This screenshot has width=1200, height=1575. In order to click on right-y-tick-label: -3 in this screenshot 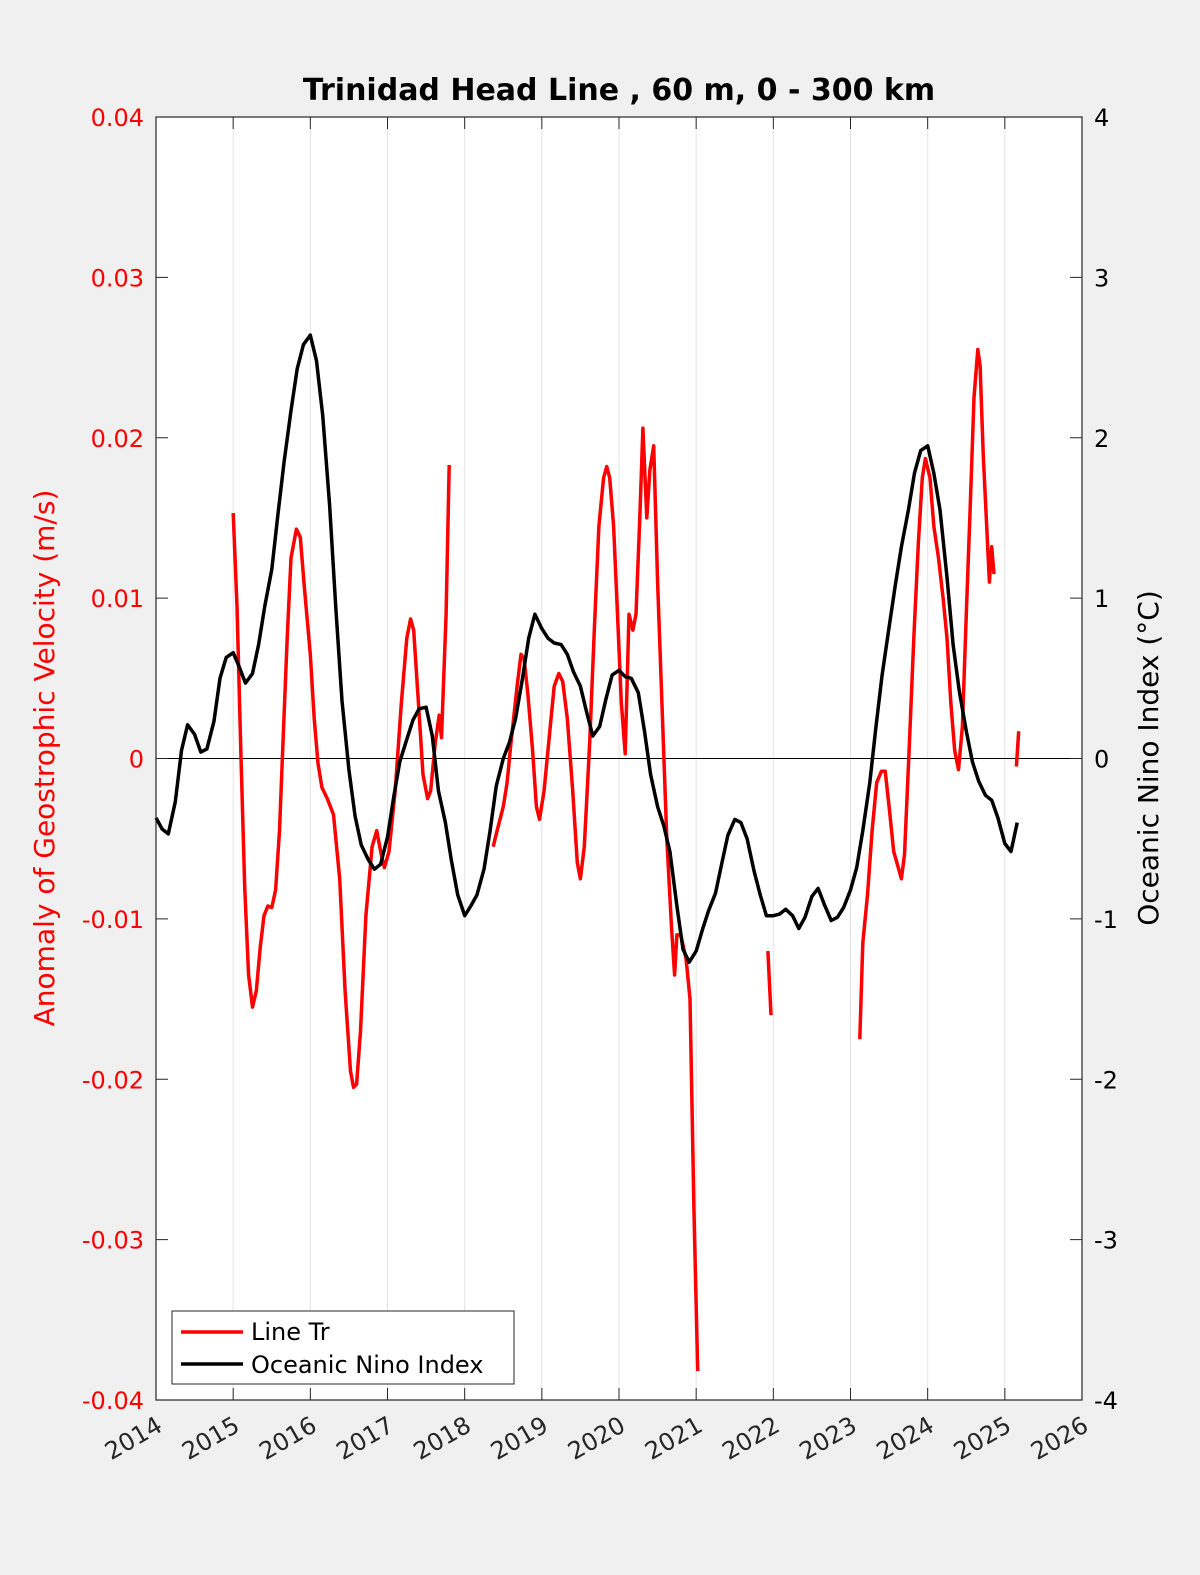, I will do `click(1106, 1241)`.